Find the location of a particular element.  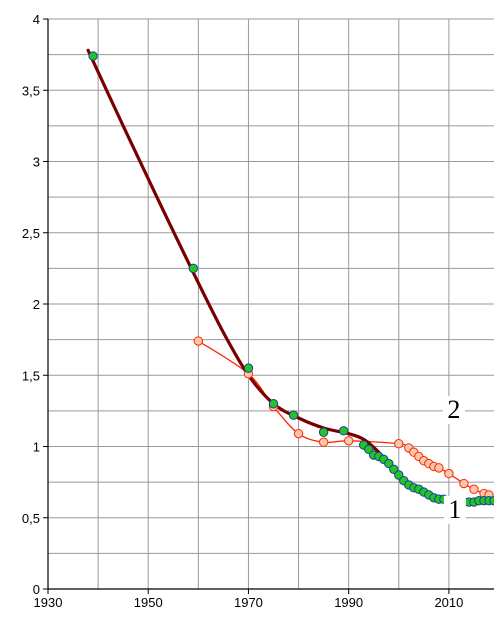

series-annotation-1: 1 is located at coordinates (454, 509).